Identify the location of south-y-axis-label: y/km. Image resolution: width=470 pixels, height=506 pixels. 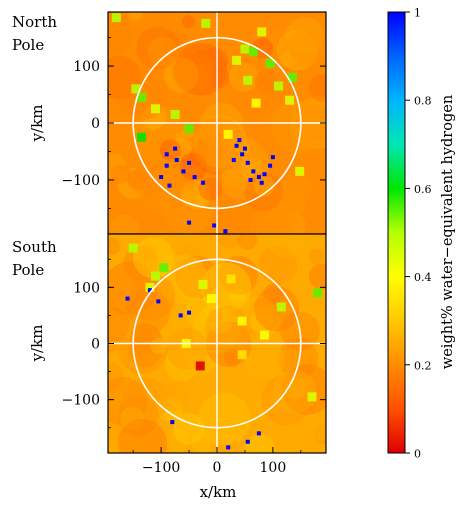
(37, 344).